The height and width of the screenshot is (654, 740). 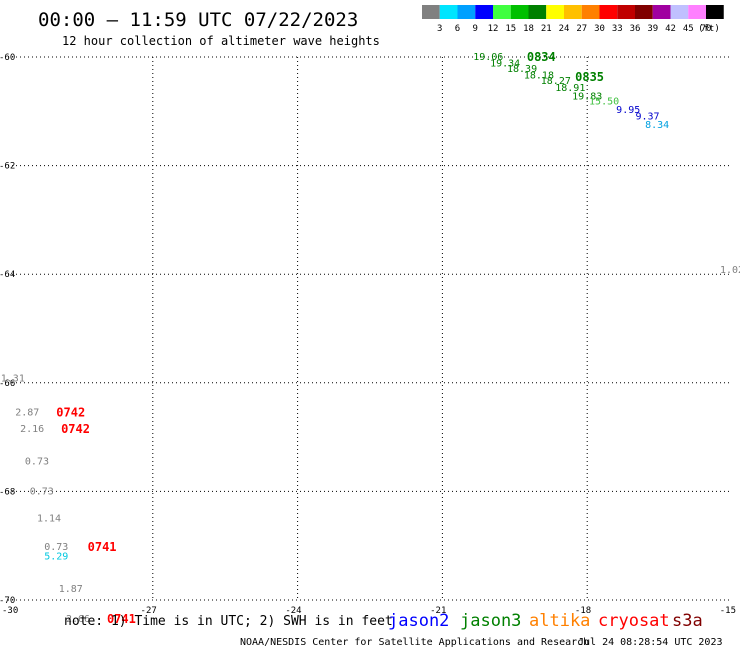 I want to click on swh-point-label: 15.50, so click(x=604, y=102).